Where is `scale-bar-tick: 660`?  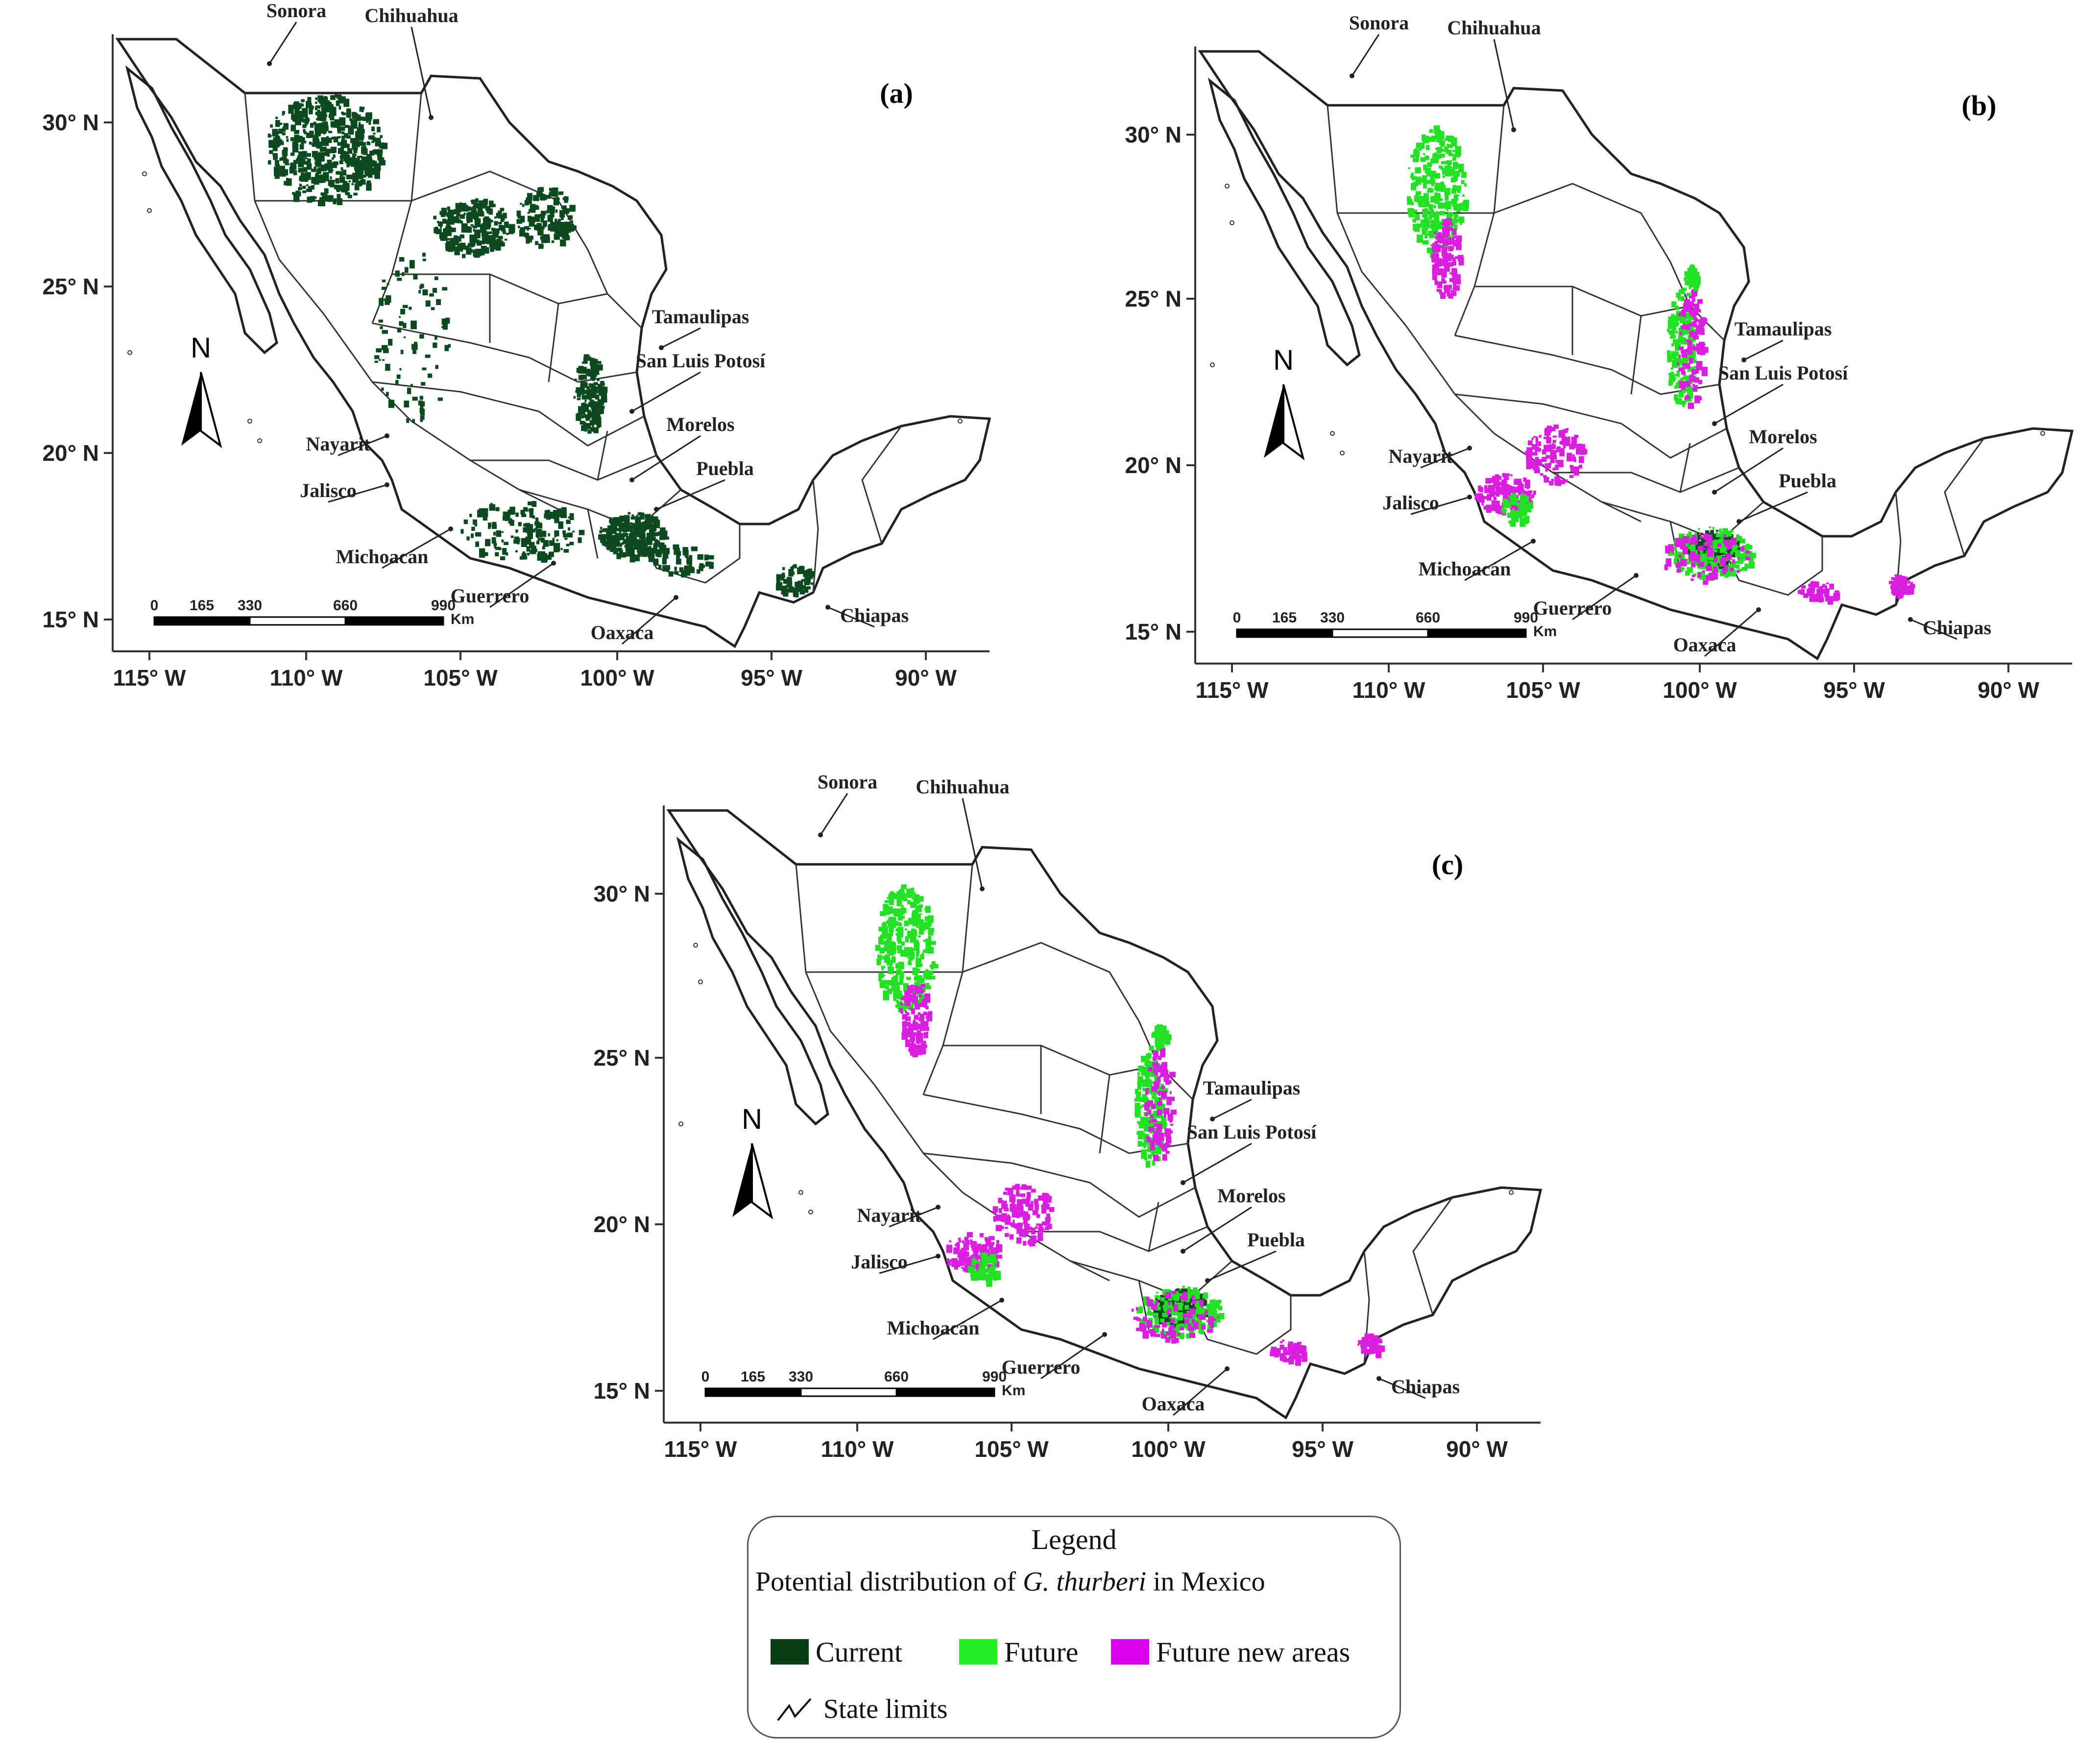
scale-bar-tick: 660 is located at coordinates (345, 605).